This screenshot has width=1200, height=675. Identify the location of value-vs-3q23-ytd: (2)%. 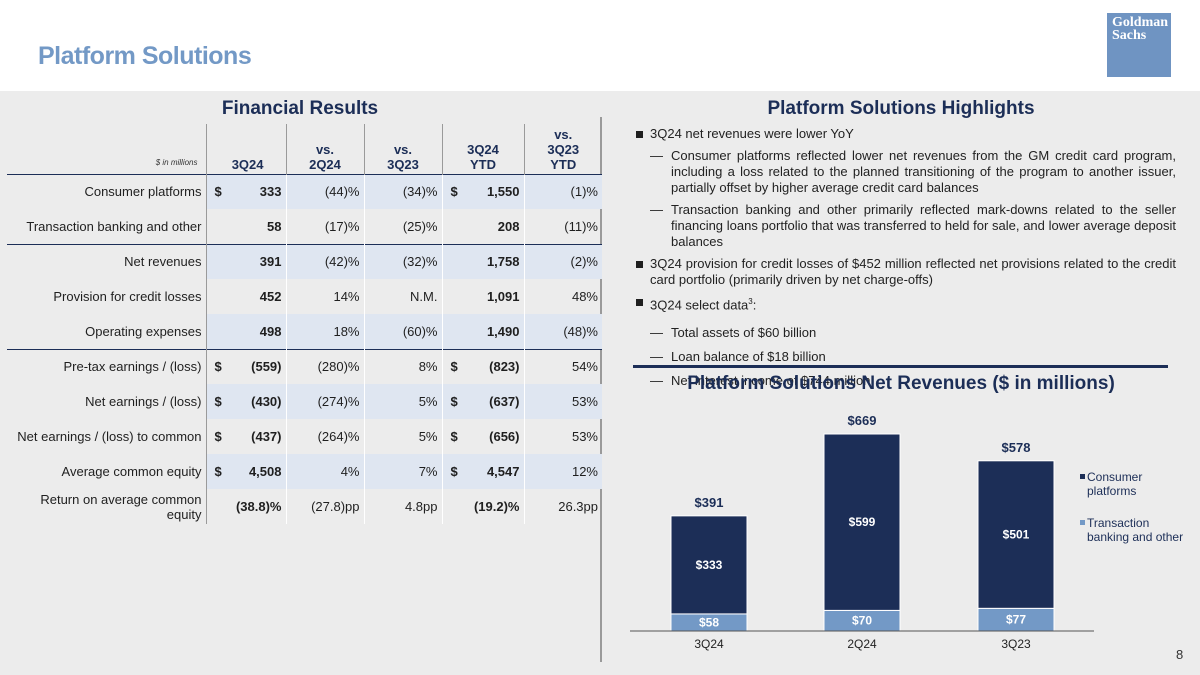
(562, 261).